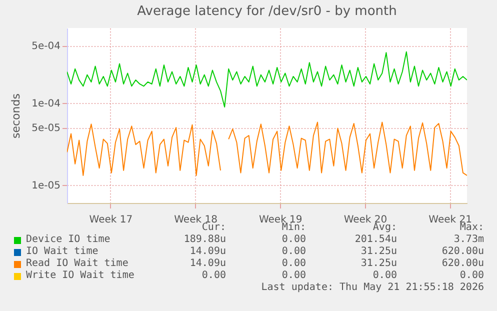 The image size is (497, 311). I want to click on legend-label: Device IO time, so click(68, 240).